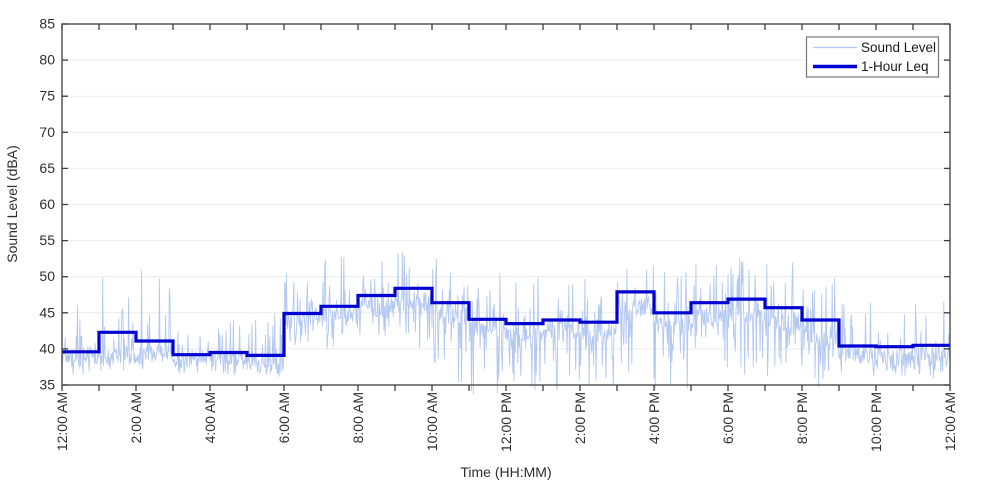 The width and height of the screenshot is (1000, 500). I want to click on y-tick-label: 45, so click(47, 312).